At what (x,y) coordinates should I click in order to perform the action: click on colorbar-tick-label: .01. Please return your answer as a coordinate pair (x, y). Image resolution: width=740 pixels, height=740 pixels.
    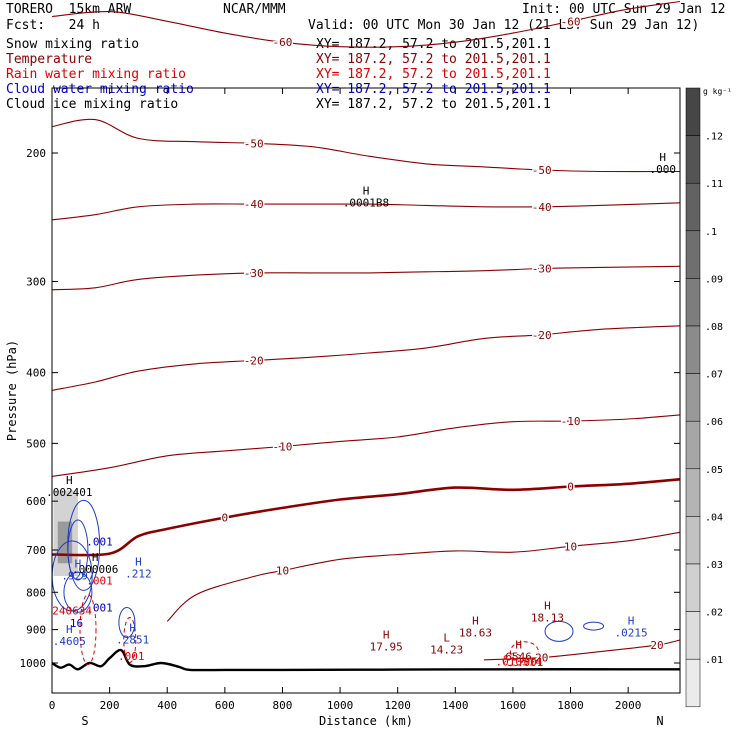
    Looking at the image, I should click on (714, 660).